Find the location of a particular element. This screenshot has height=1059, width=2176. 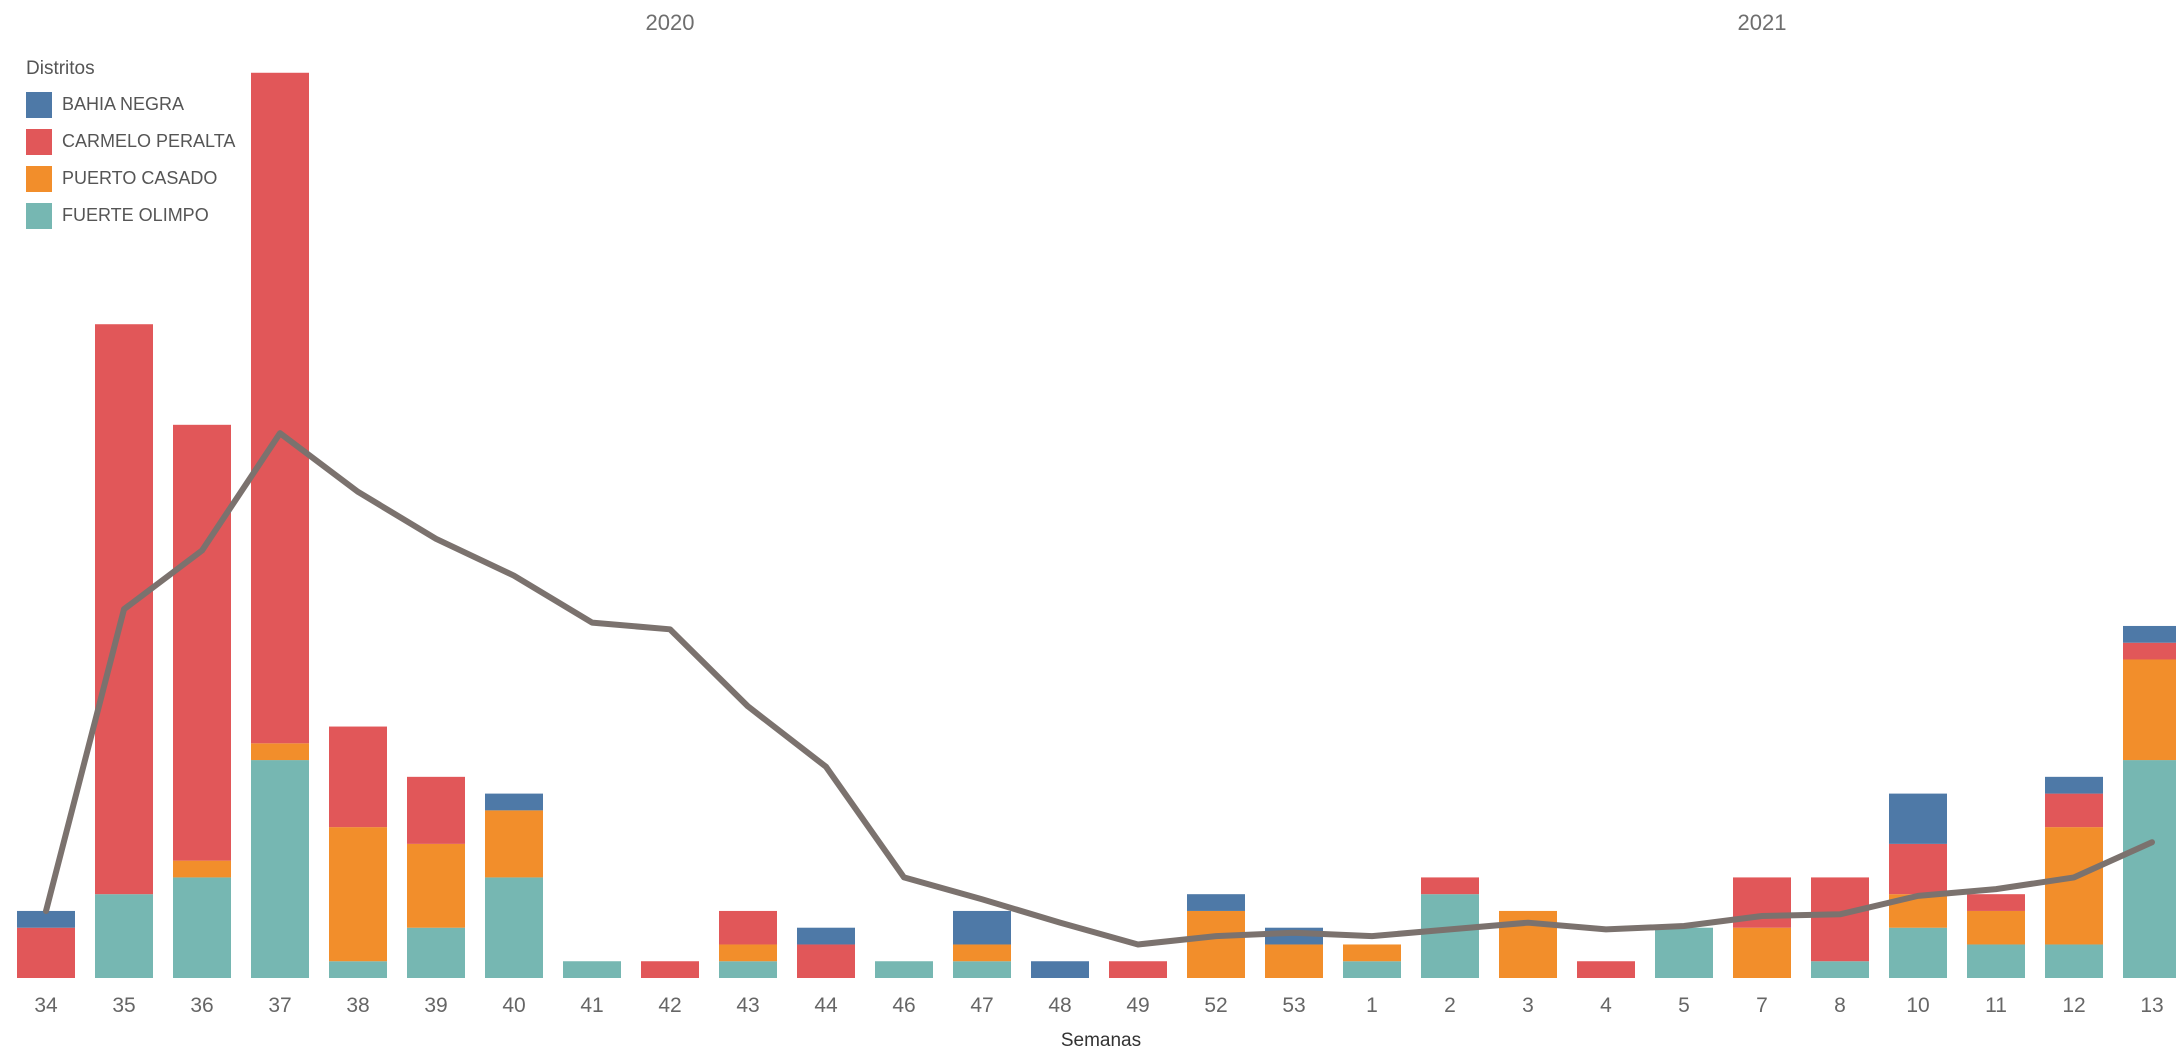

x-tick-label: 4 is located at coordinates (1606, 1005).